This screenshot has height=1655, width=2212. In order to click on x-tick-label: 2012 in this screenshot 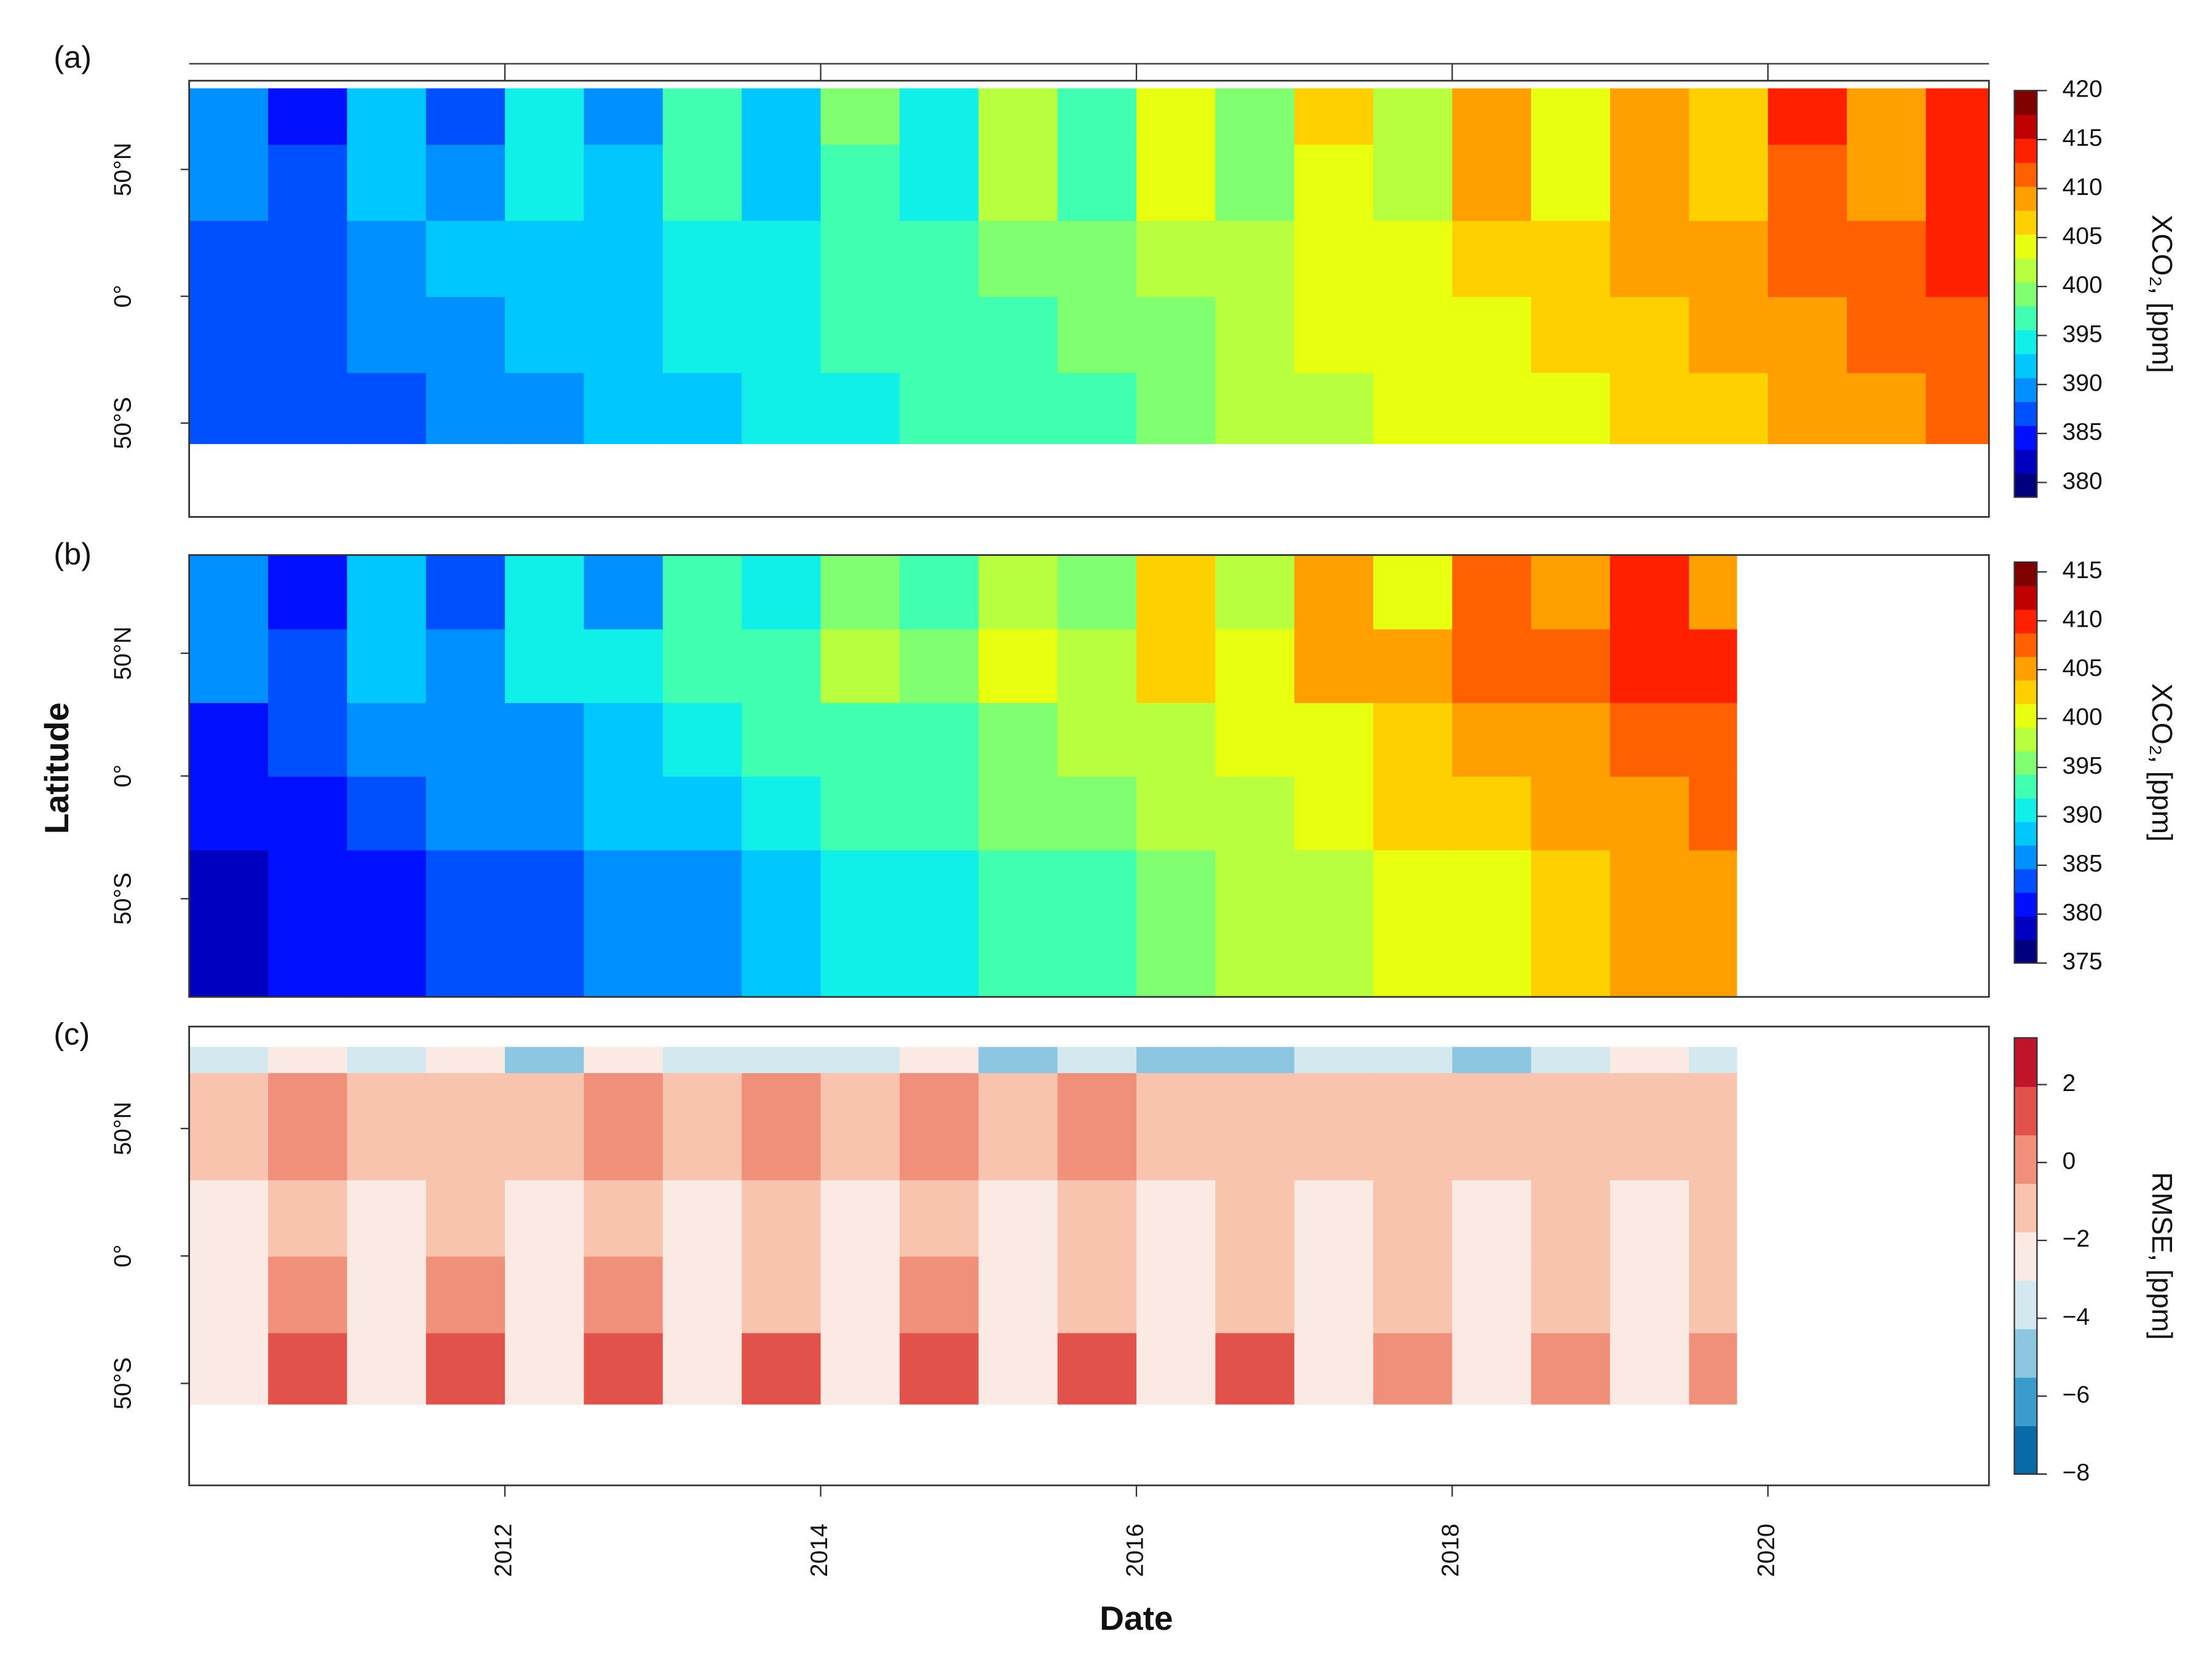, I will do `click(503, 1550)`.